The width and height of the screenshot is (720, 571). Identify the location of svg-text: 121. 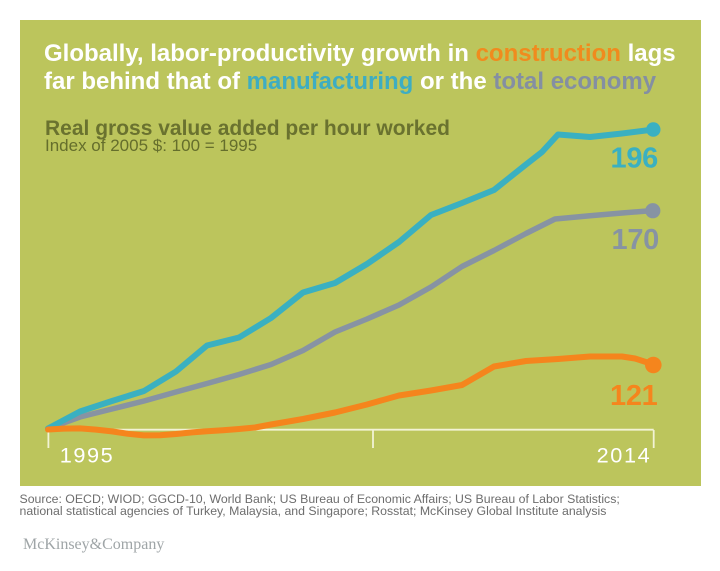
(634, 396).